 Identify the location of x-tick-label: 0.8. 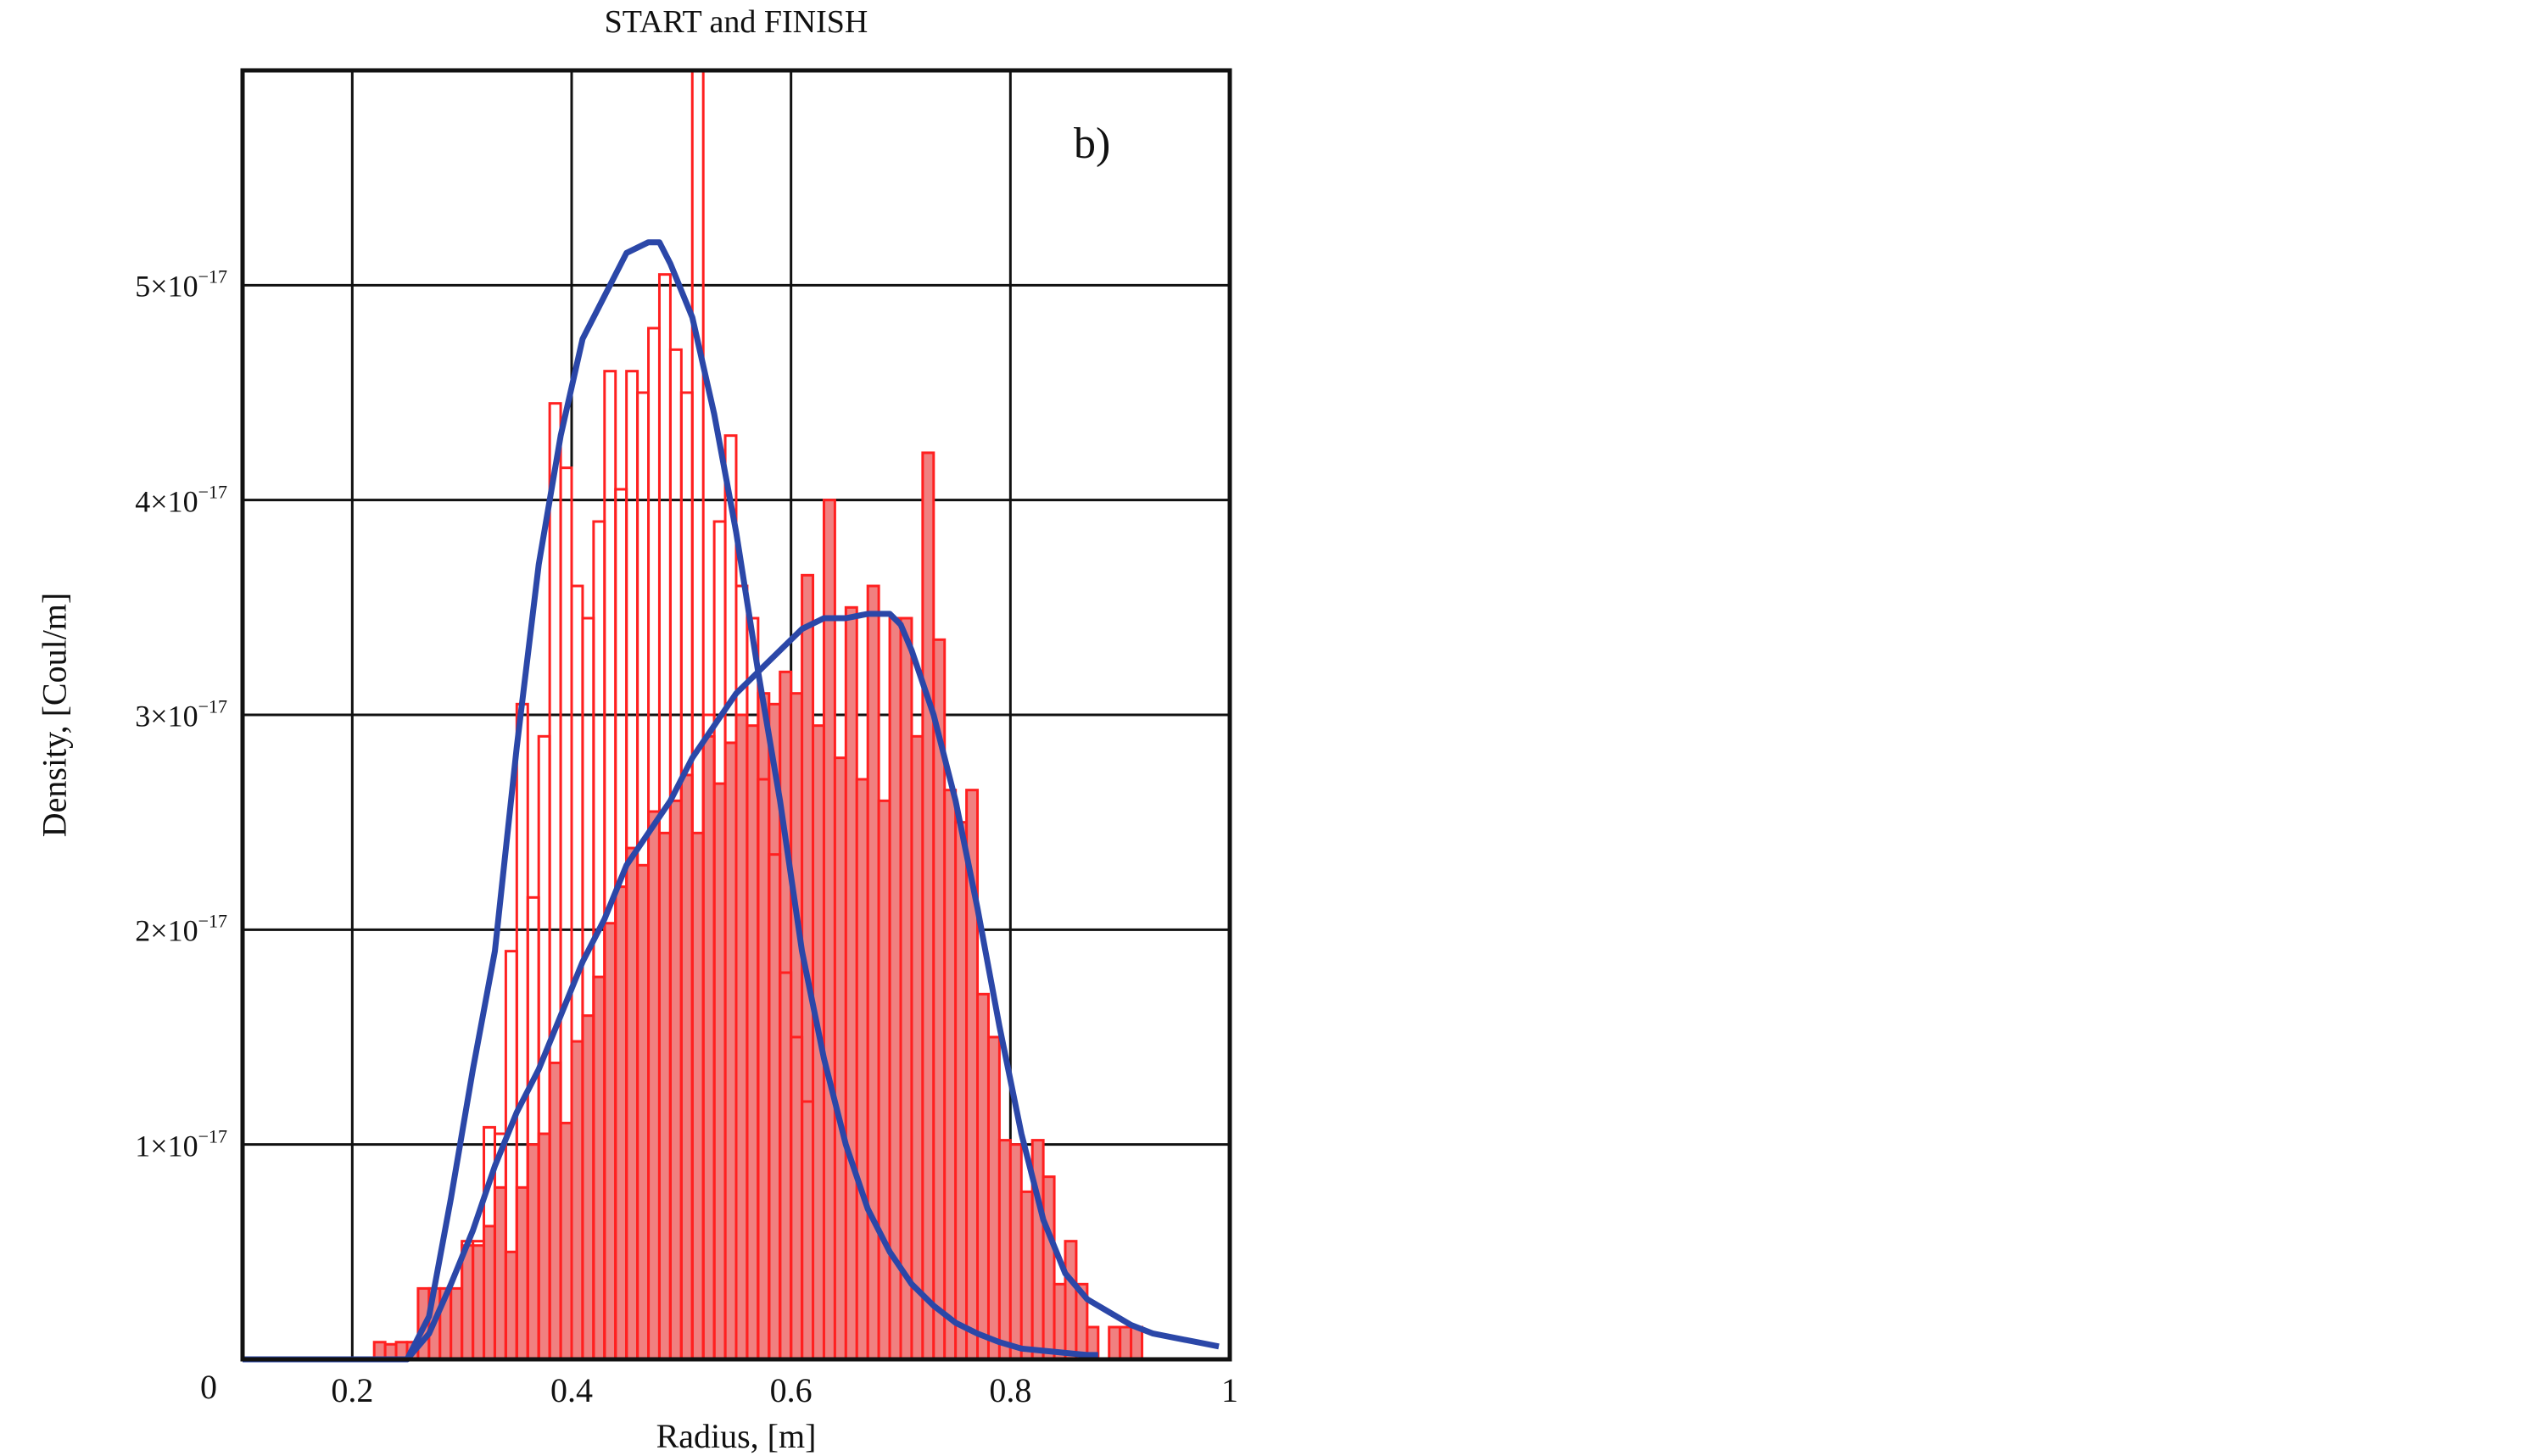
(1010, 1390).